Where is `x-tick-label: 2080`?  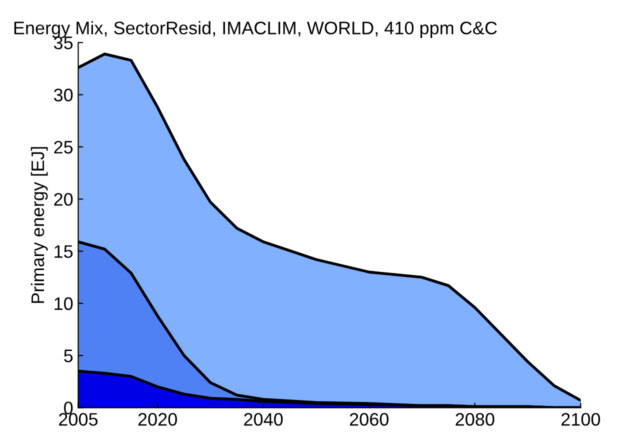
x-tick-label: 2080 is located at coordinates (475, 419).